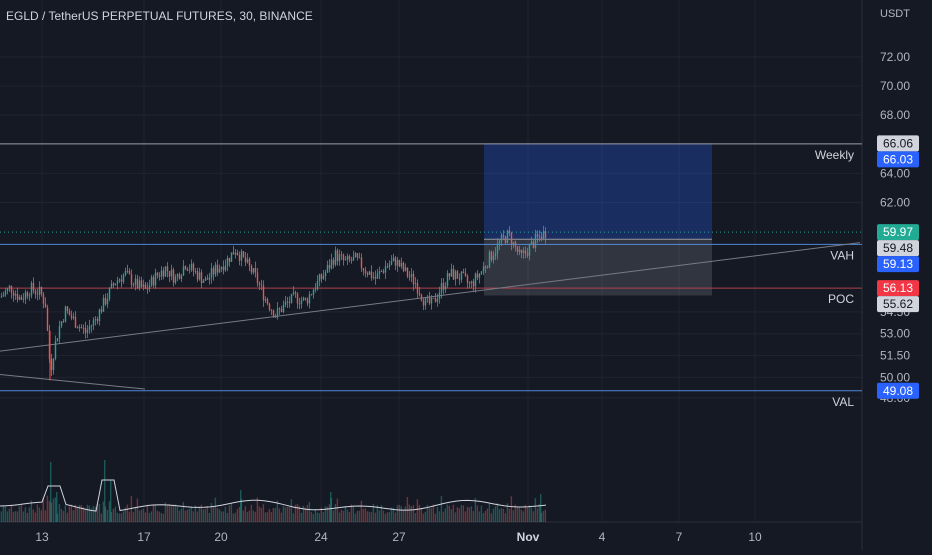  Describe the element at coordinates (598, 191) in the screenshot. I see `position-target-zone` at that location.